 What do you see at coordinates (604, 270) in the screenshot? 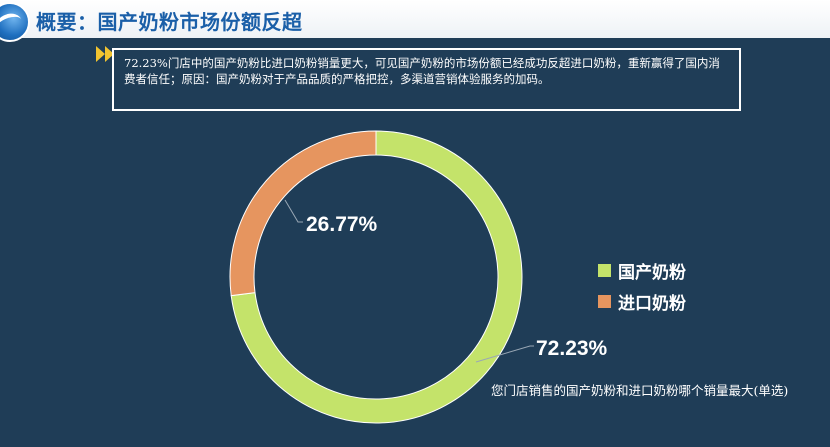
I see `legend-swatch-domestic` at bounding box center [604, 270].